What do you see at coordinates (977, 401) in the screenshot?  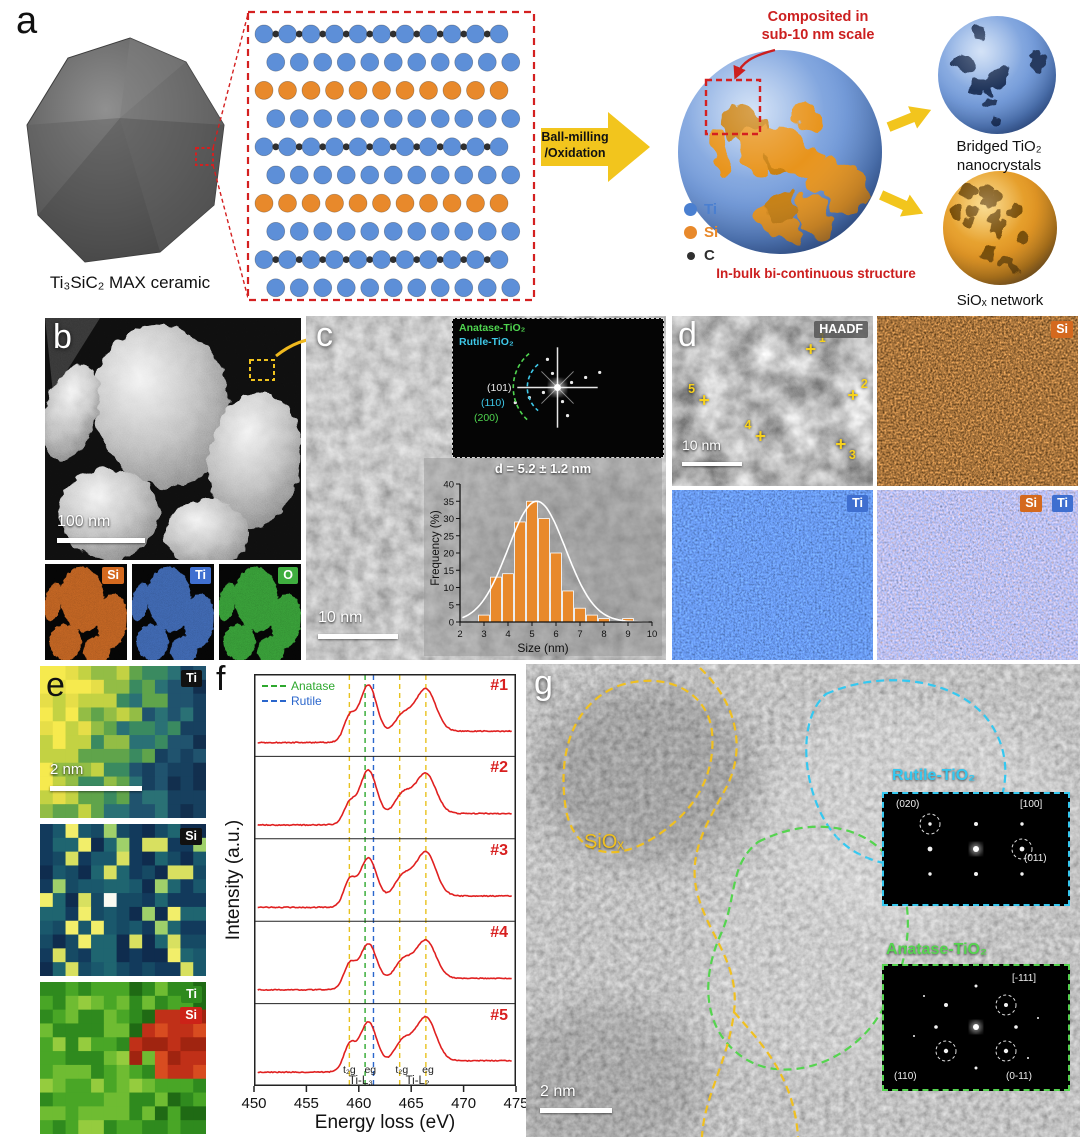 I see `eds-map-si-large: Si` at bounding box center [977, 401].